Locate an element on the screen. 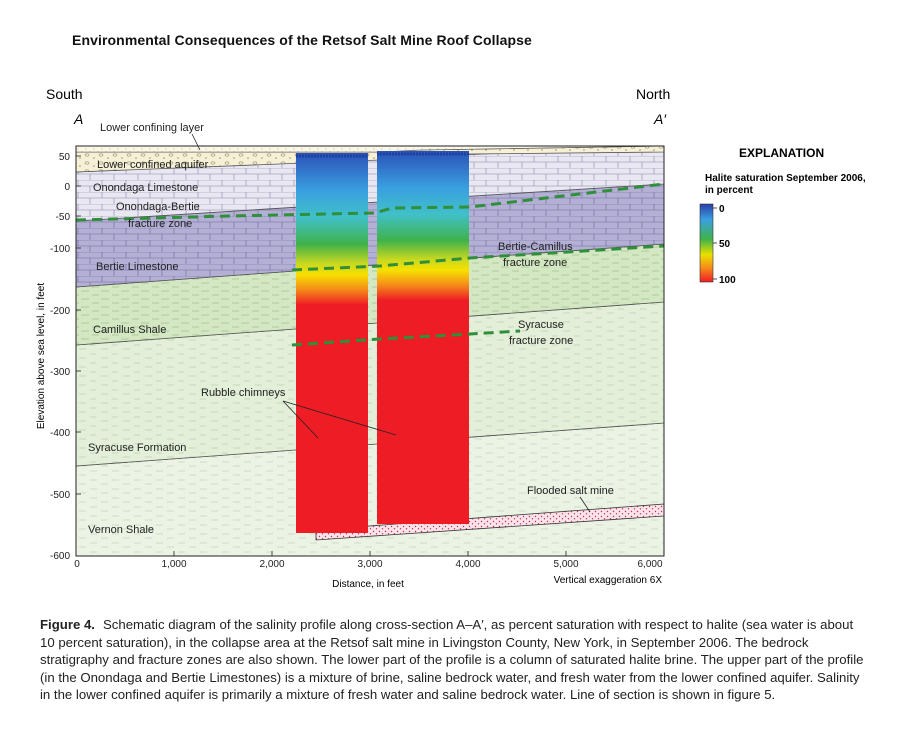 This screenshot has width=902, height=746. y-axis: 50 0 -50 -100 -200 -300 -400 -500 -600 is located at coordinates (65, 357).